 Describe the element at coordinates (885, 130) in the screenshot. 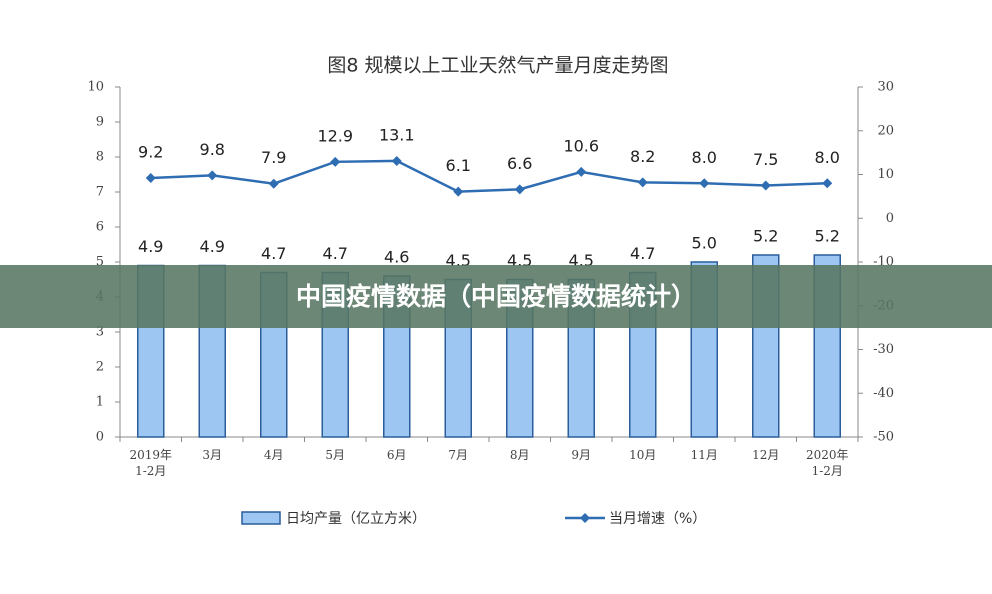

I see `y2-tick-label: 20` at that location.